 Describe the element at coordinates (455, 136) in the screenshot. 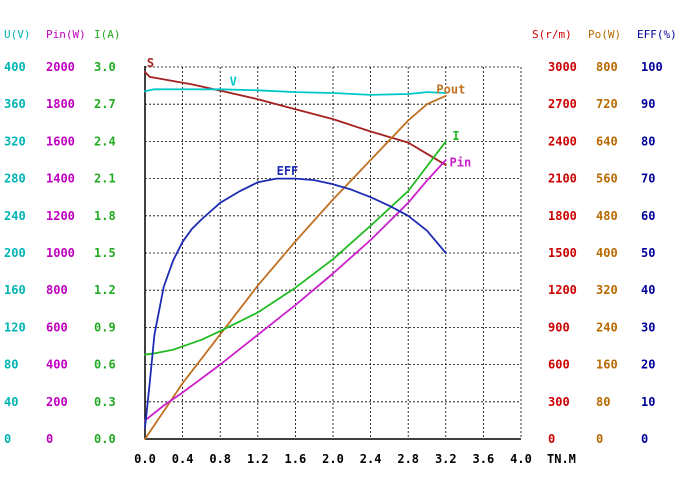

I see `curve-label-i: I` at that location.